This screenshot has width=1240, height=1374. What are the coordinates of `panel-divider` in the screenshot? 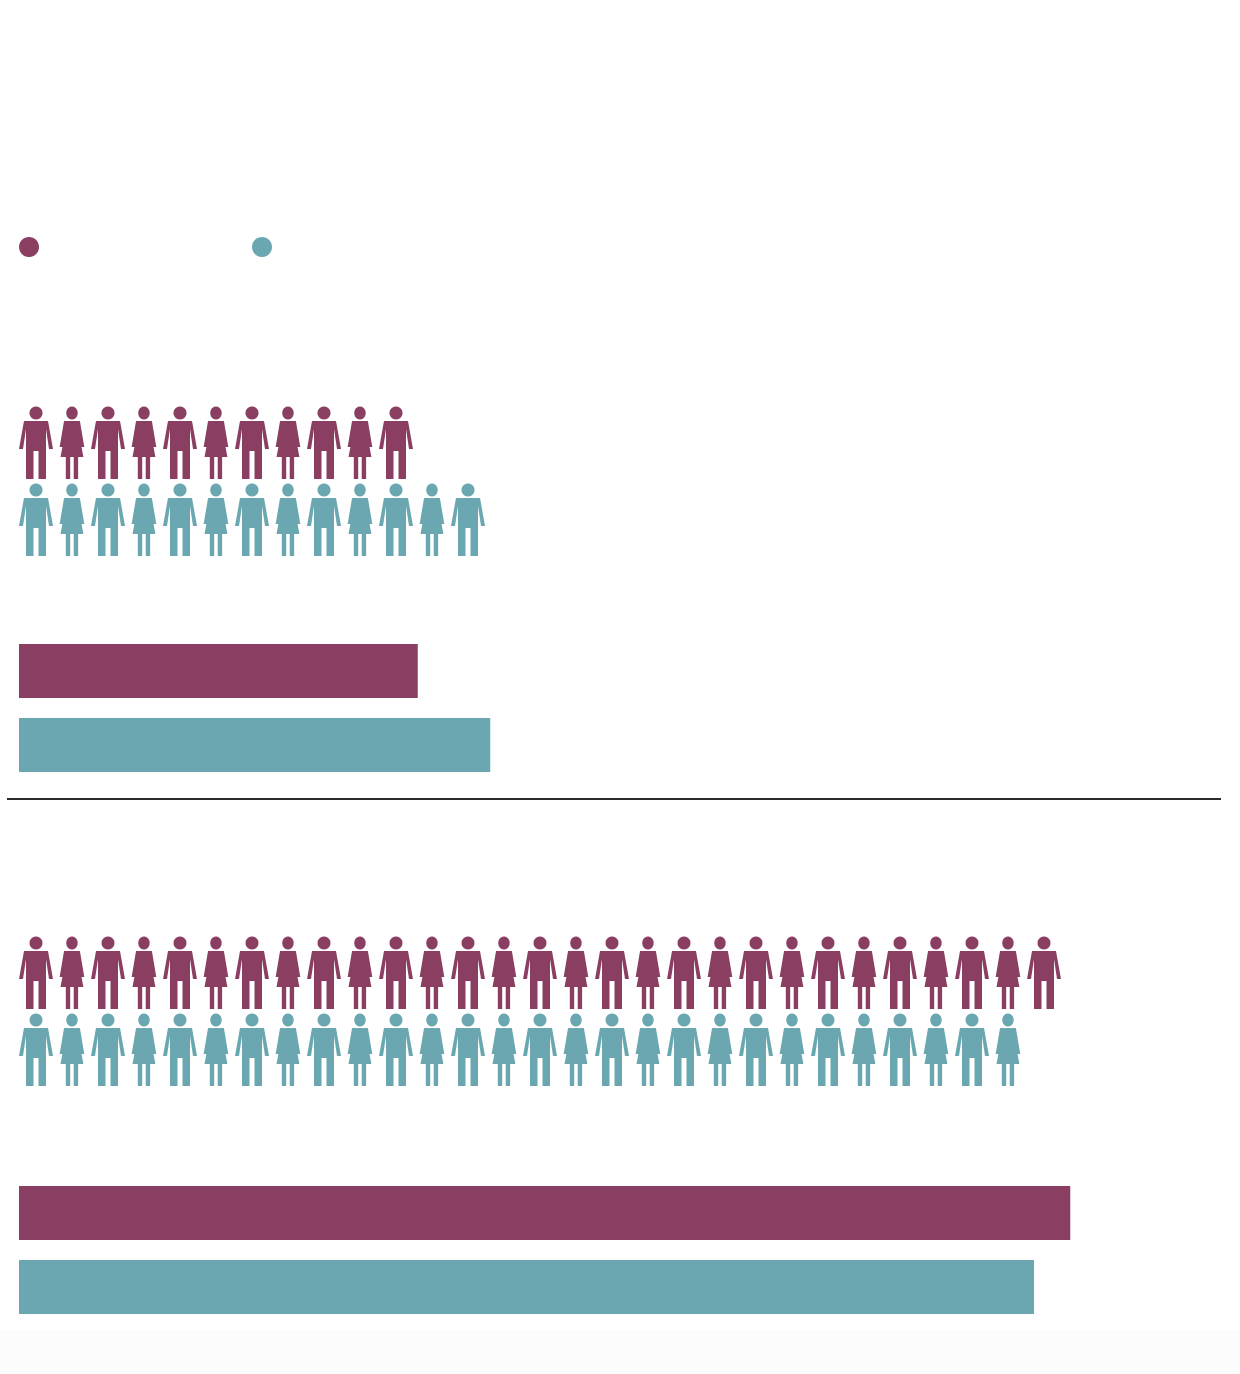 It's located at (614, 799).